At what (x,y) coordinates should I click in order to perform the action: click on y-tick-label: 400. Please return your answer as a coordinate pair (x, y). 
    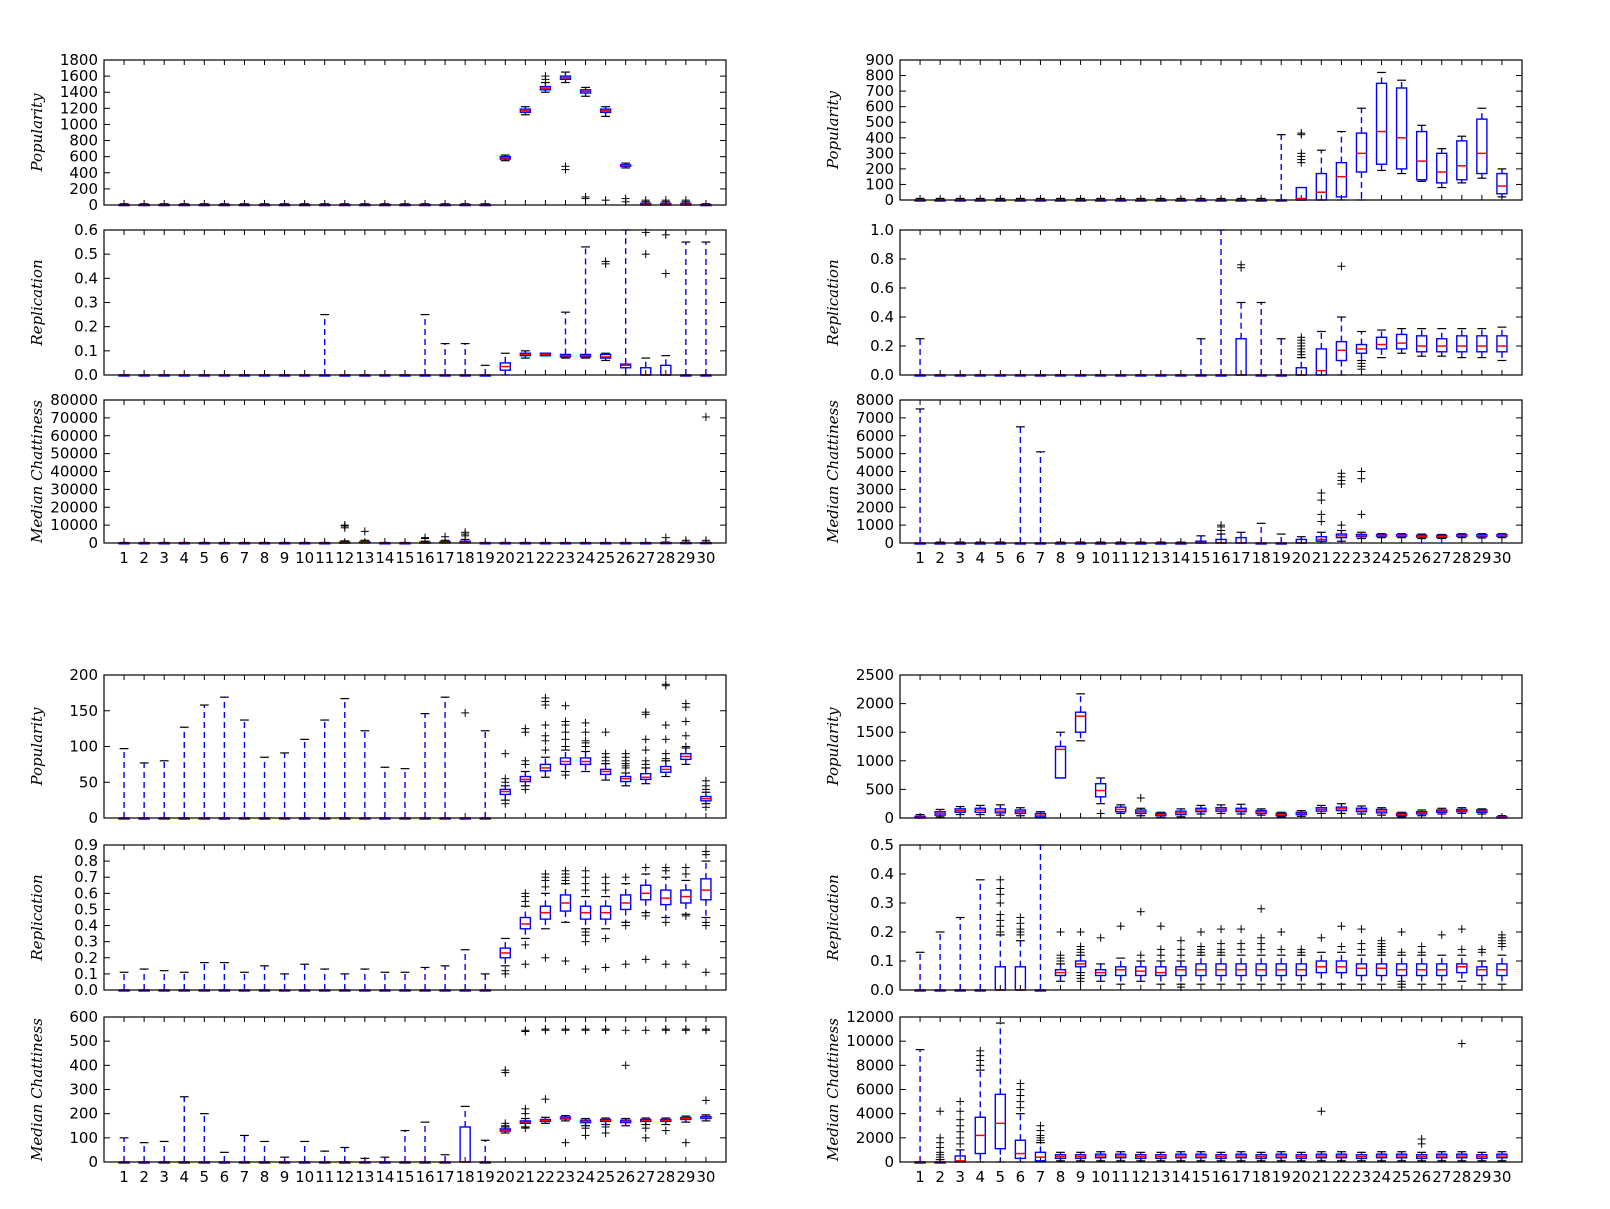
    Looking at the image, I should click on (879, 138).